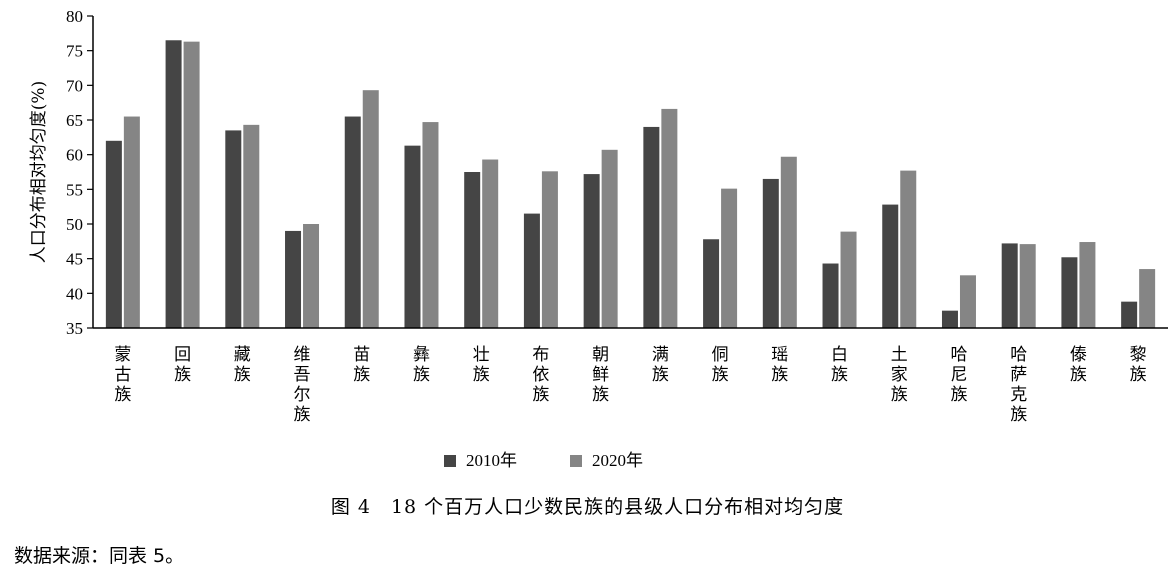 Image resolution: width=1175 pixels, height=583 pixels. What do you see at coordinates (122, 375) in the screenshot?
I see `category-label: 蒙古族` at bounding box center [122, 375].